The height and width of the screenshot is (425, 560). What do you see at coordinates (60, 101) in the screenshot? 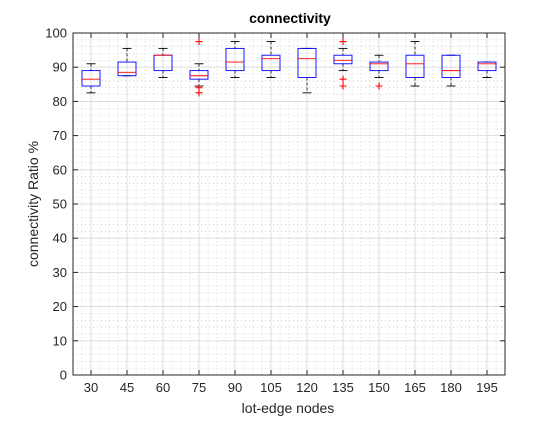
I see `y-tick-label: 80` at bounding box center [60, 101].